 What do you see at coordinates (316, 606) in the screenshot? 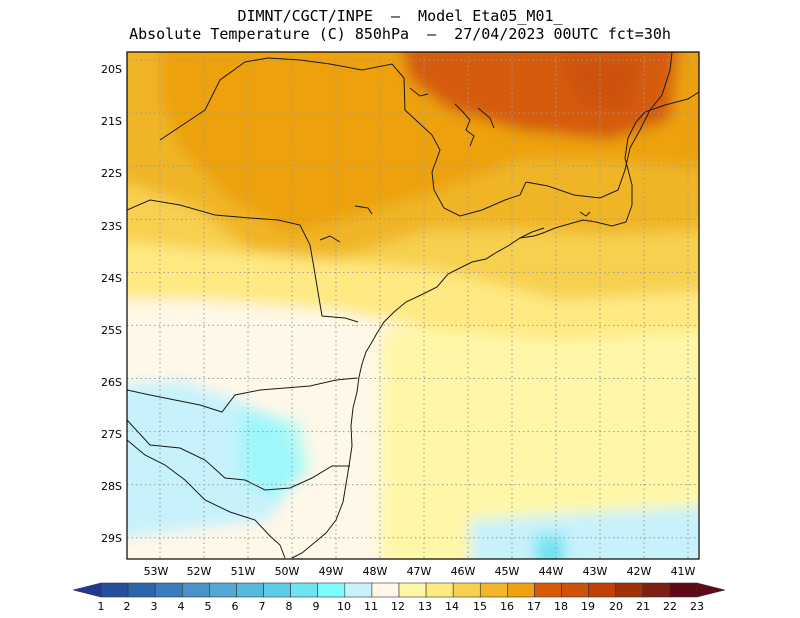
I see `colorbar-label: 9` at bounding box center [316, 606].